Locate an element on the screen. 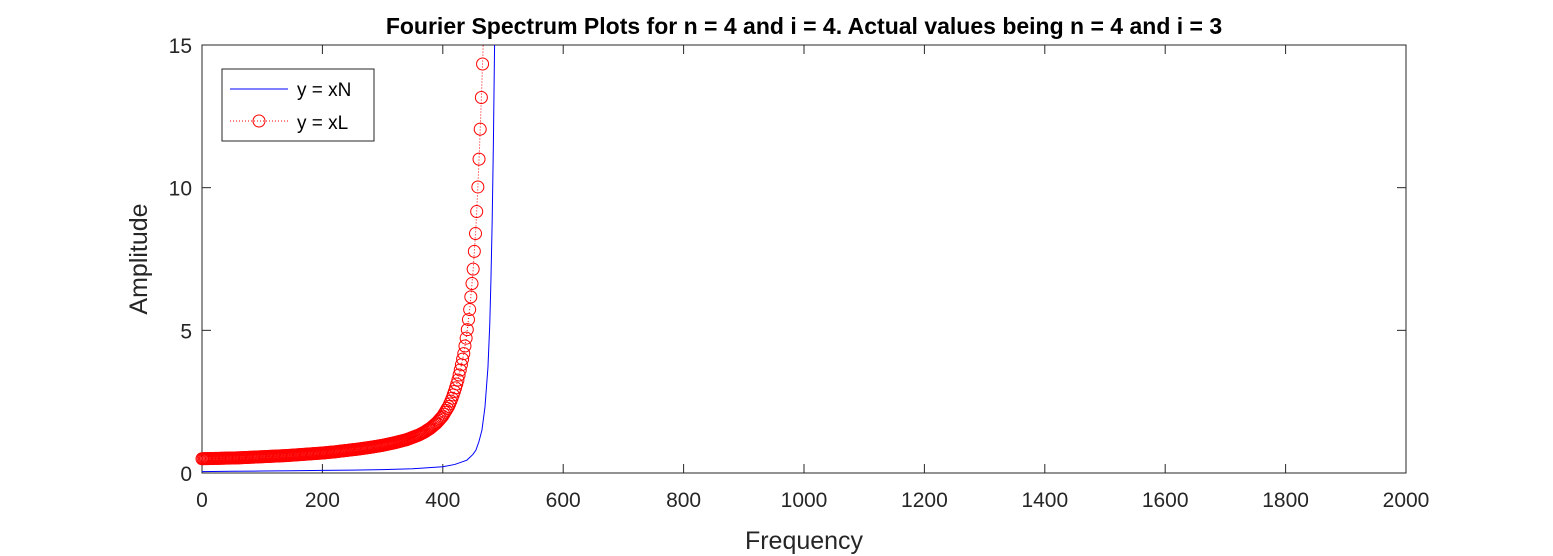  x-tick-label: 800 is located at coordinates (683, 500).